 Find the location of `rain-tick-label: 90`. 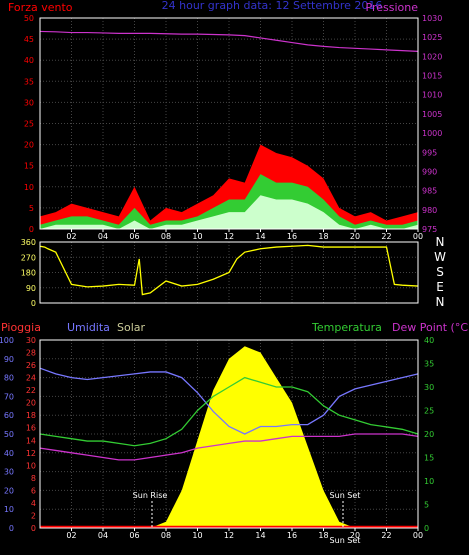

rain-tick-label: 90 is located at coordinates (9, 359).